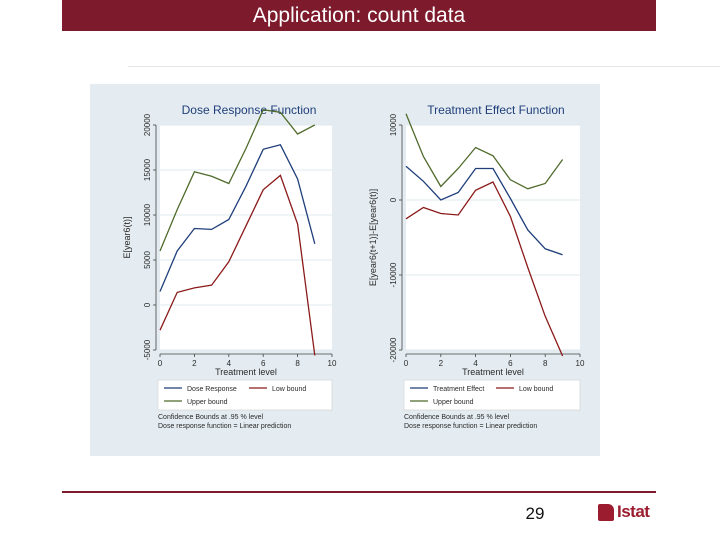  I want to click on slide-title: Application: count data, so click(359, 15).